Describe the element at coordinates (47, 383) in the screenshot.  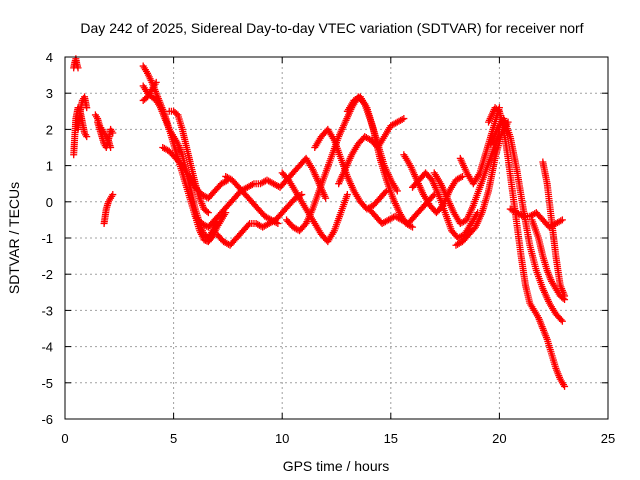
I see `y-tick-label: -5` at that location.